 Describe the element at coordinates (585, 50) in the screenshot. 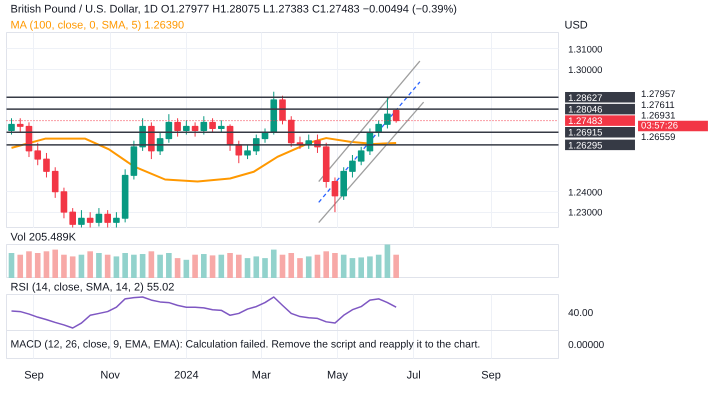

I see `y-tick-label: 1.31000` at that location.